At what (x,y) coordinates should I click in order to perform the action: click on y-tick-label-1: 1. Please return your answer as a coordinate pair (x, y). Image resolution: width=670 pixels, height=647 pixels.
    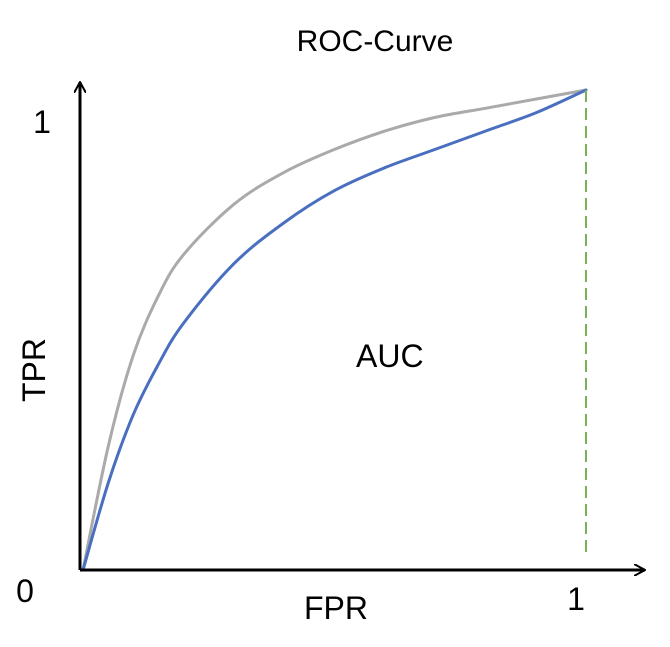
    Looking at the image, I should click on (42, 122).